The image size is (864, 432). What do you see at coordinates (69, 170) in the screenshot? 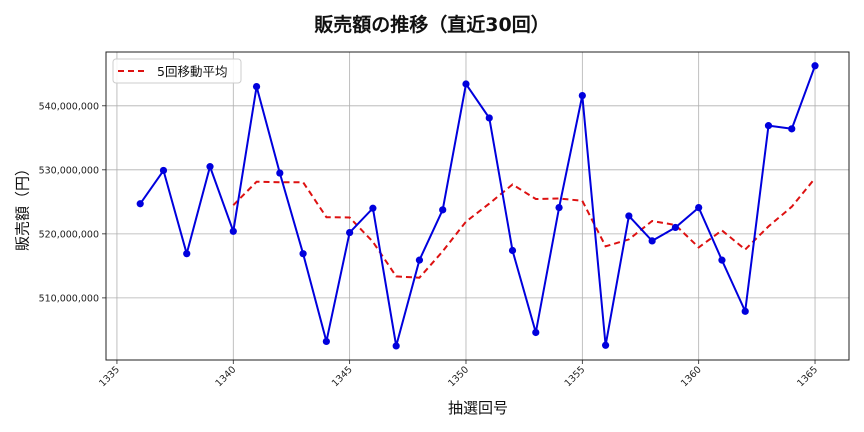
I see `y-tick-label: 530,000,000` at bounding box center [69, 170].